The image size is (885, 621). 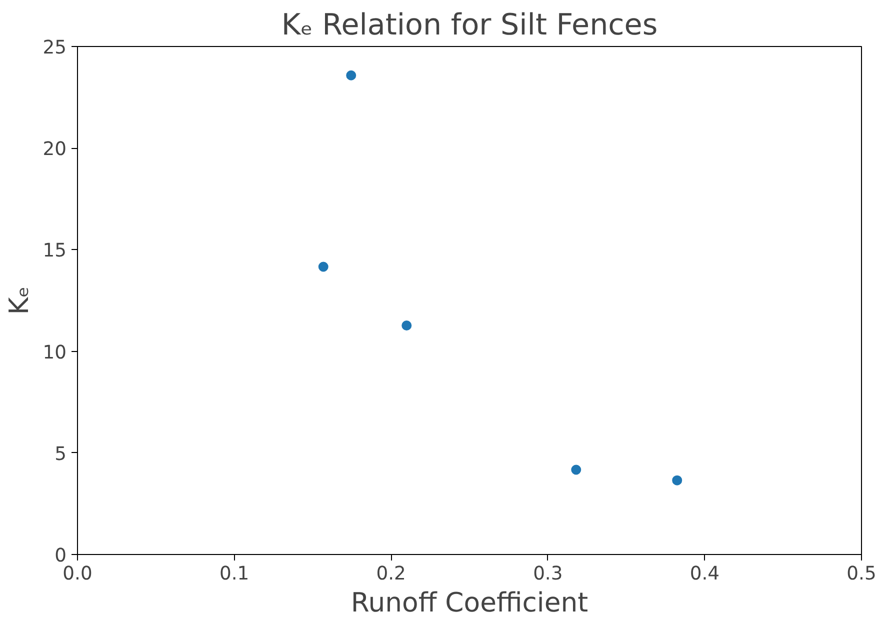 What do you see at coordinates (19, 300) in the screenshot?
I see `y-axis-title: Kₑ` at bounding box center [19, 300].